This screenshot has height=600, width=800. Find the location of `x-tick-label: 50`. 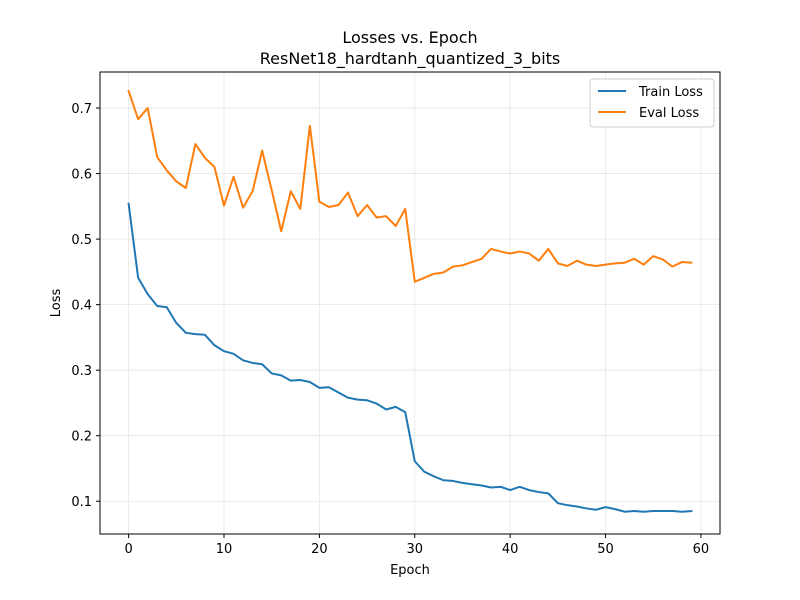

x-tick-label: 50 is located at coordinates (605, 549).